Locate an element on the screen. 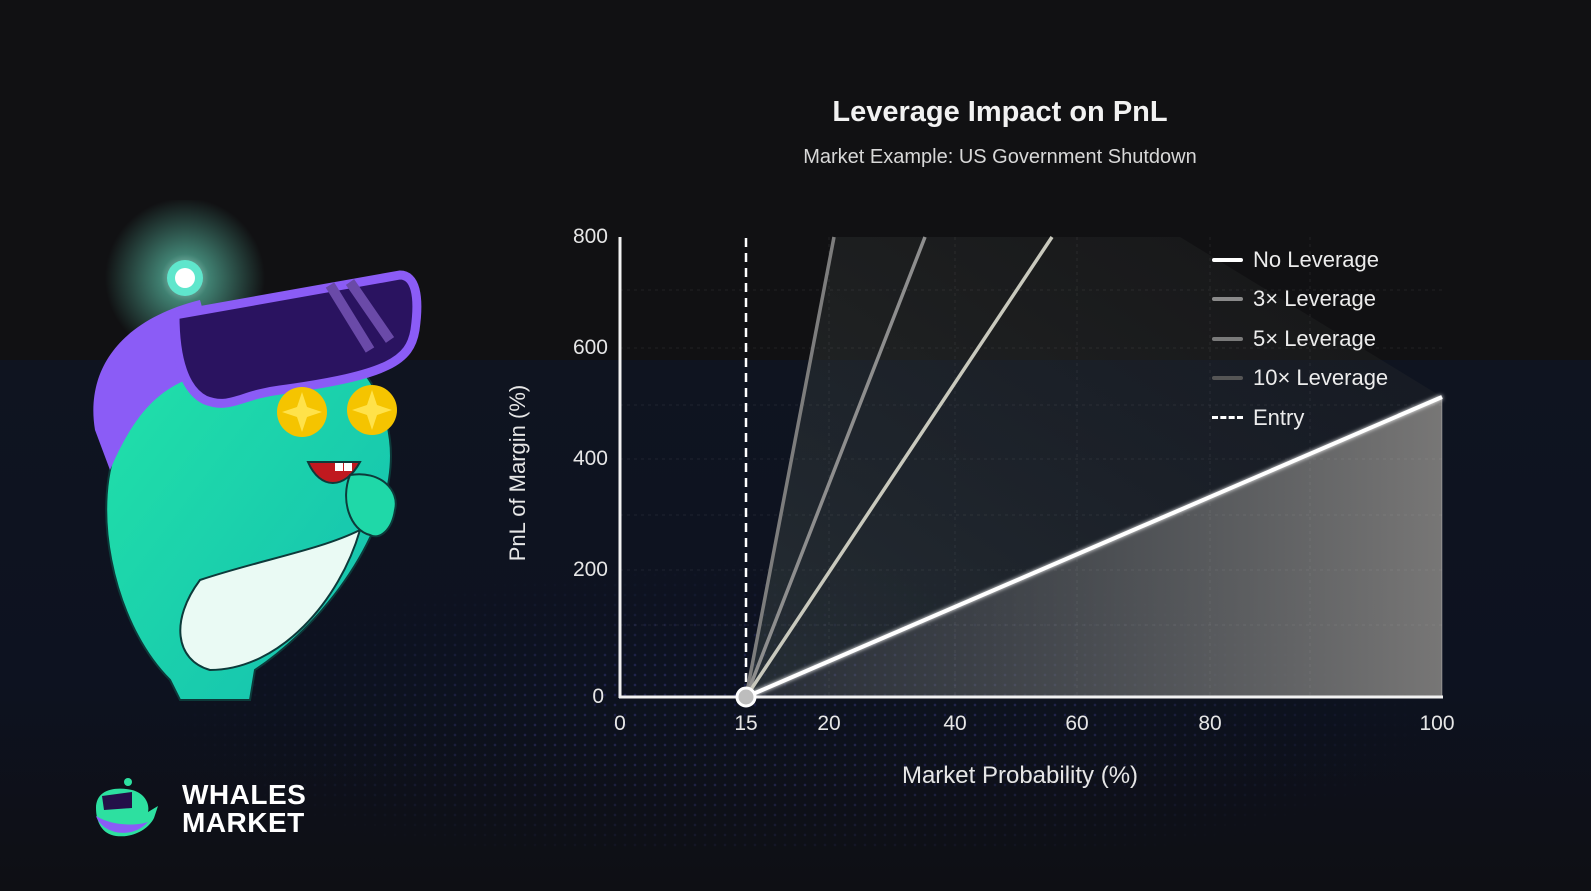  line-10x-leverage is located at coordinates (790, 467).